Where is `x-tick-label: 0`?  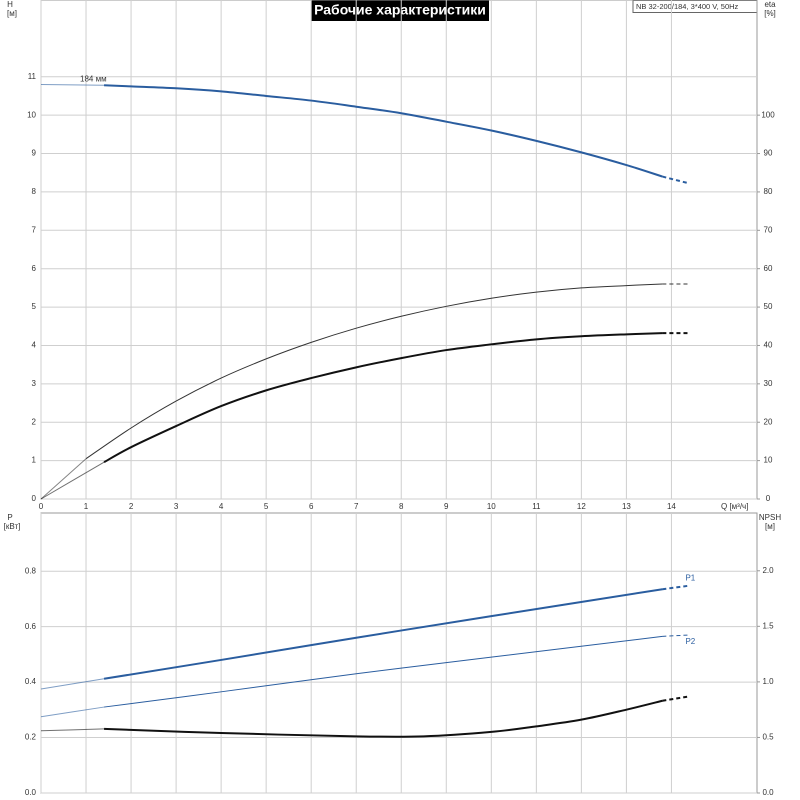 x-tick-label: 0 is located at coordinates (41, 506).